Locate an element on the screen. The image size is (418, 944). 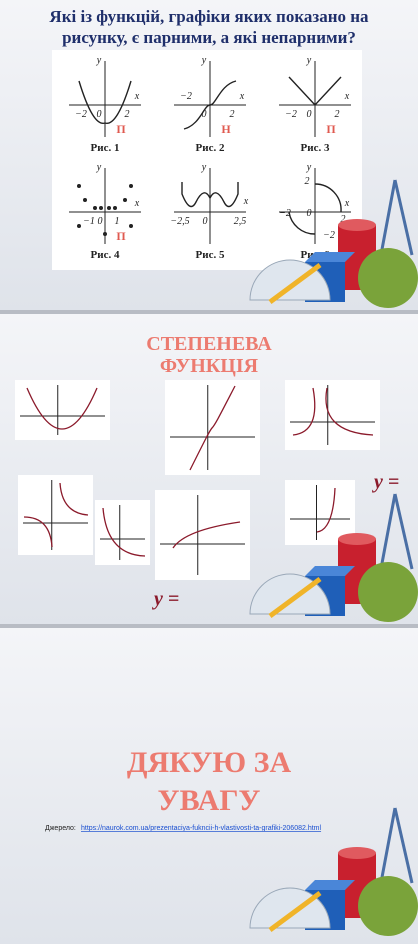
axis-label: 2,5 is located at coordinates (240, 221).